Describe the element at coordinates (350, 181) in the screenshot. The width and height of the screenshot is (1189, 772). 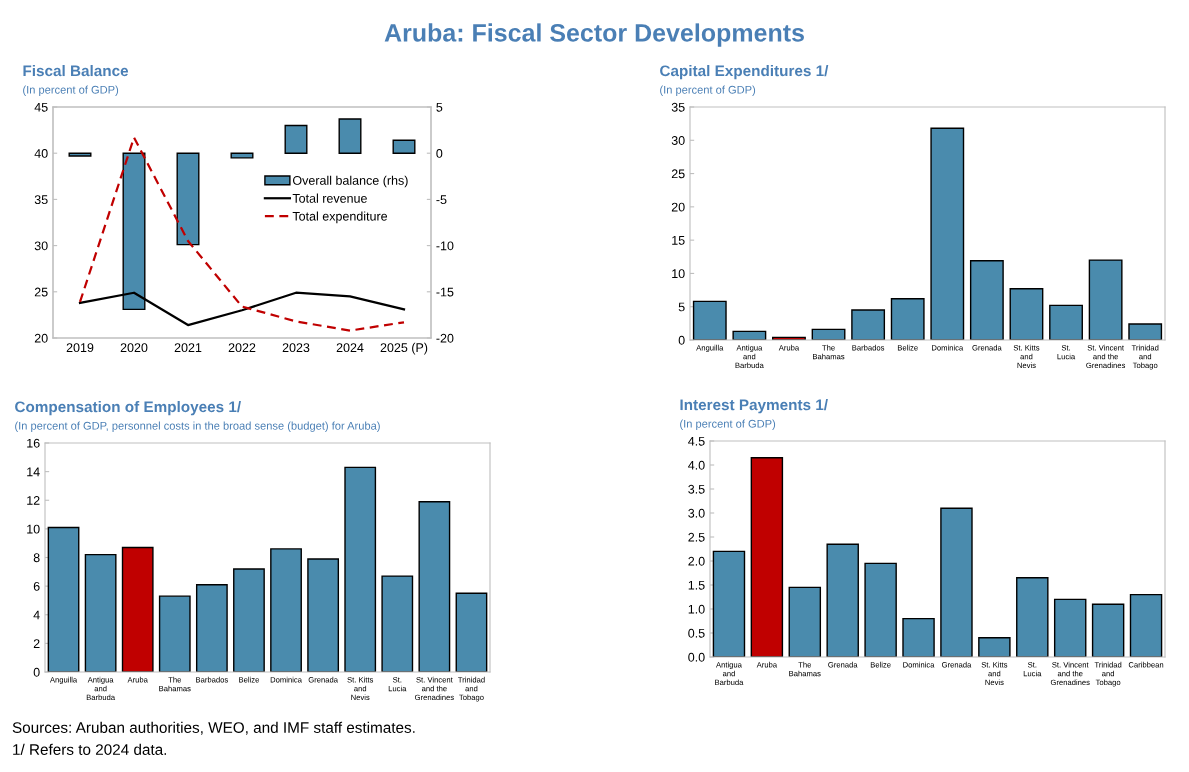
I see `legend-label: Overall balance (rhs)` at that location.